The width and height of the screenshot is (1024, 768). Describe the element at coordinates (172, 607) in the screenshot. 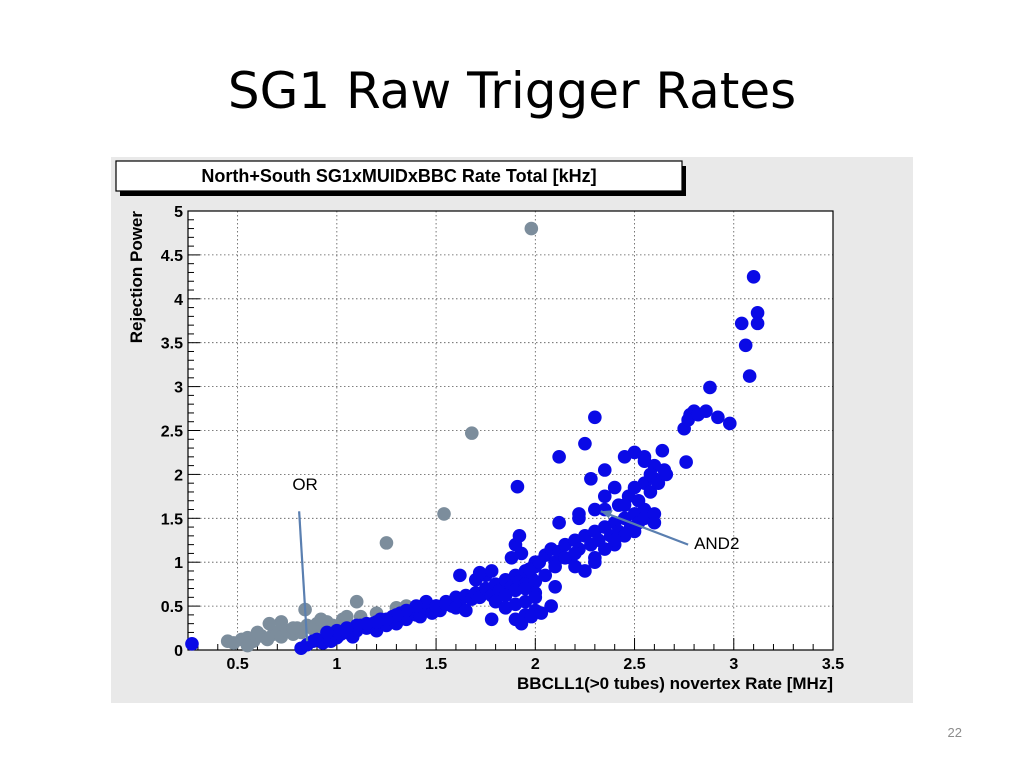

I see `y-tick-label: 0.5` at that location.